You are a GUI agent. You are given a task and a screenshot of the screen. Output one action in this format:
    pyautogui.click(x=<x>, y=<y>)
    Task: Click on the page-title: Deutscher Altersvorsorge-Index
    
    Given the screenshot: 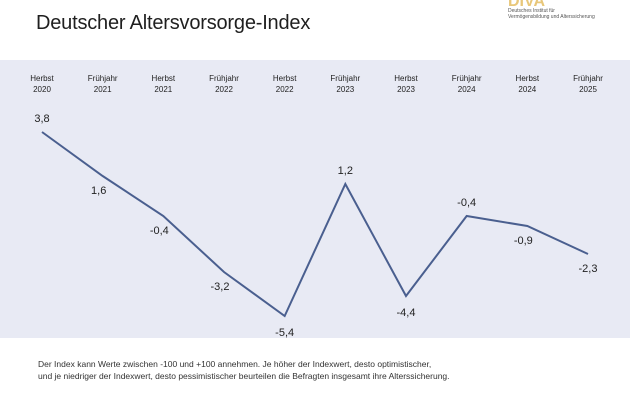 What is the action you would take?
    pyautogui.click(x=173, y=23)
    